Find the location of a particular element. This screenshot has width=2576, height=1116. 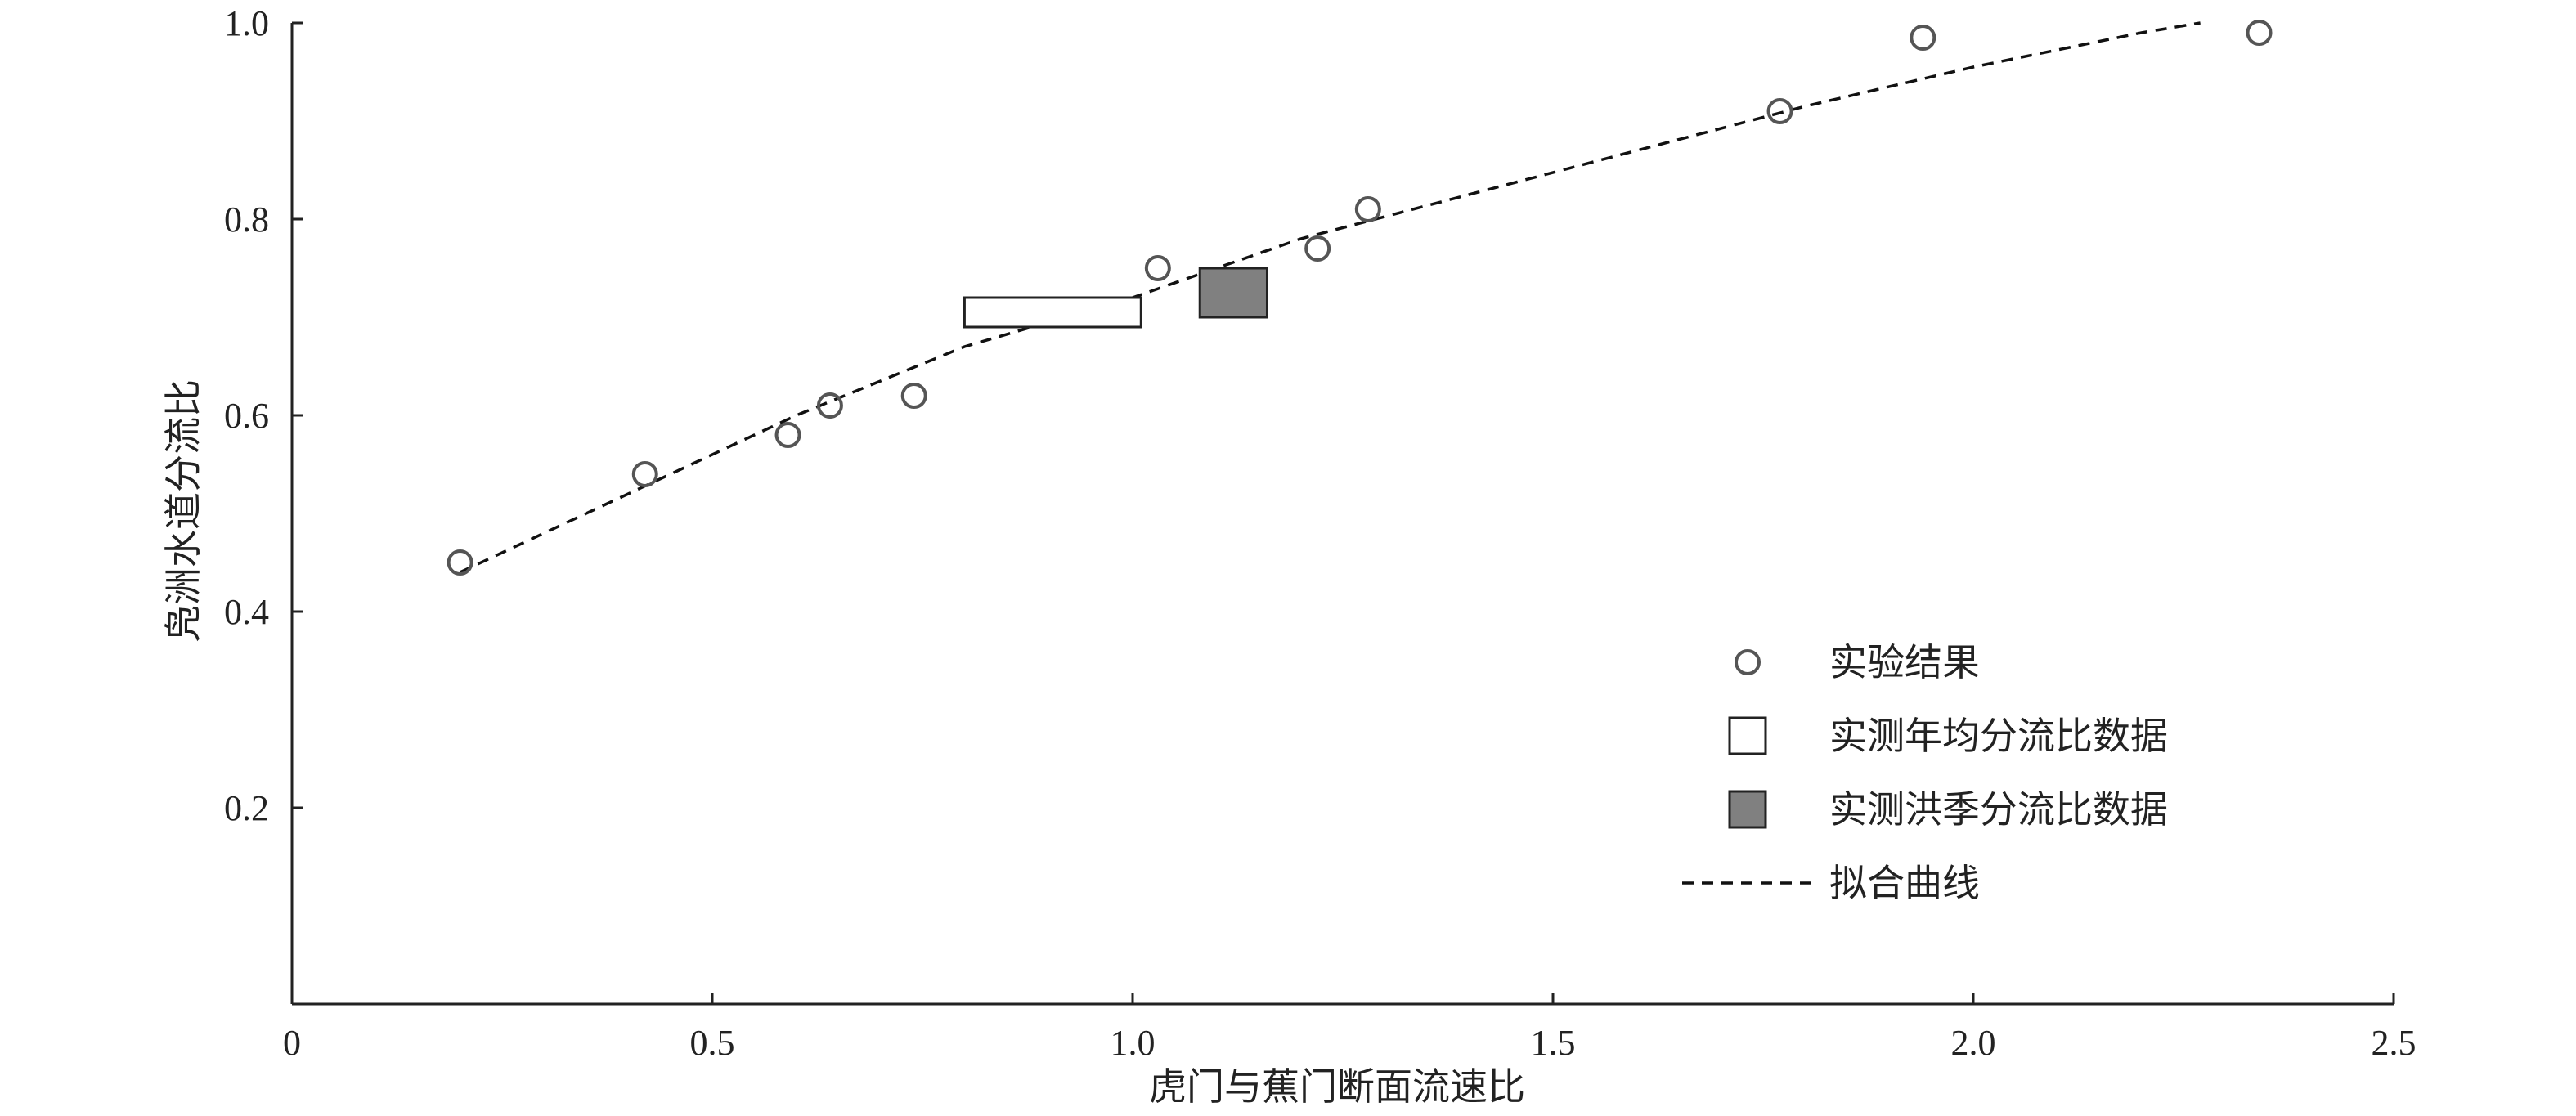

legend-label: 实验结果 is located at coordinates (1904, 662).